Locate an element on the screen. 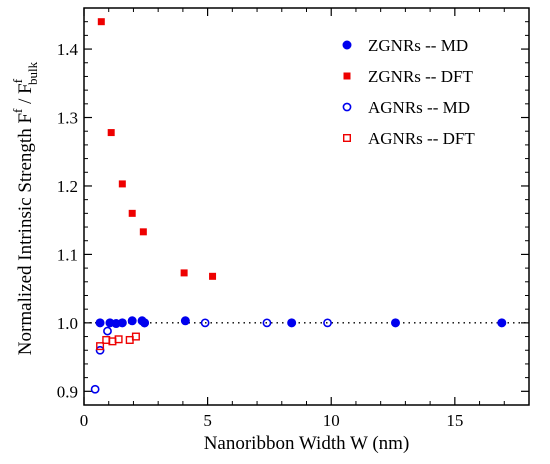  y-tick-label: 0.9 is located at coordinates (67, 391).